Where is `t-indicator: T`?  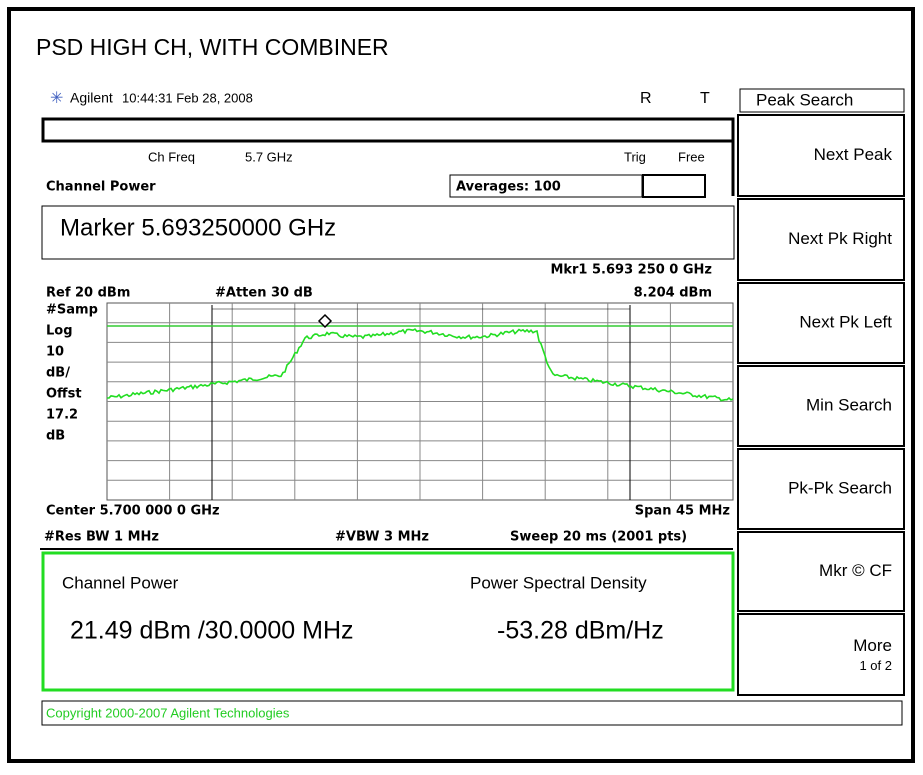 t-indicator: T is located at coordinates (705, 98).